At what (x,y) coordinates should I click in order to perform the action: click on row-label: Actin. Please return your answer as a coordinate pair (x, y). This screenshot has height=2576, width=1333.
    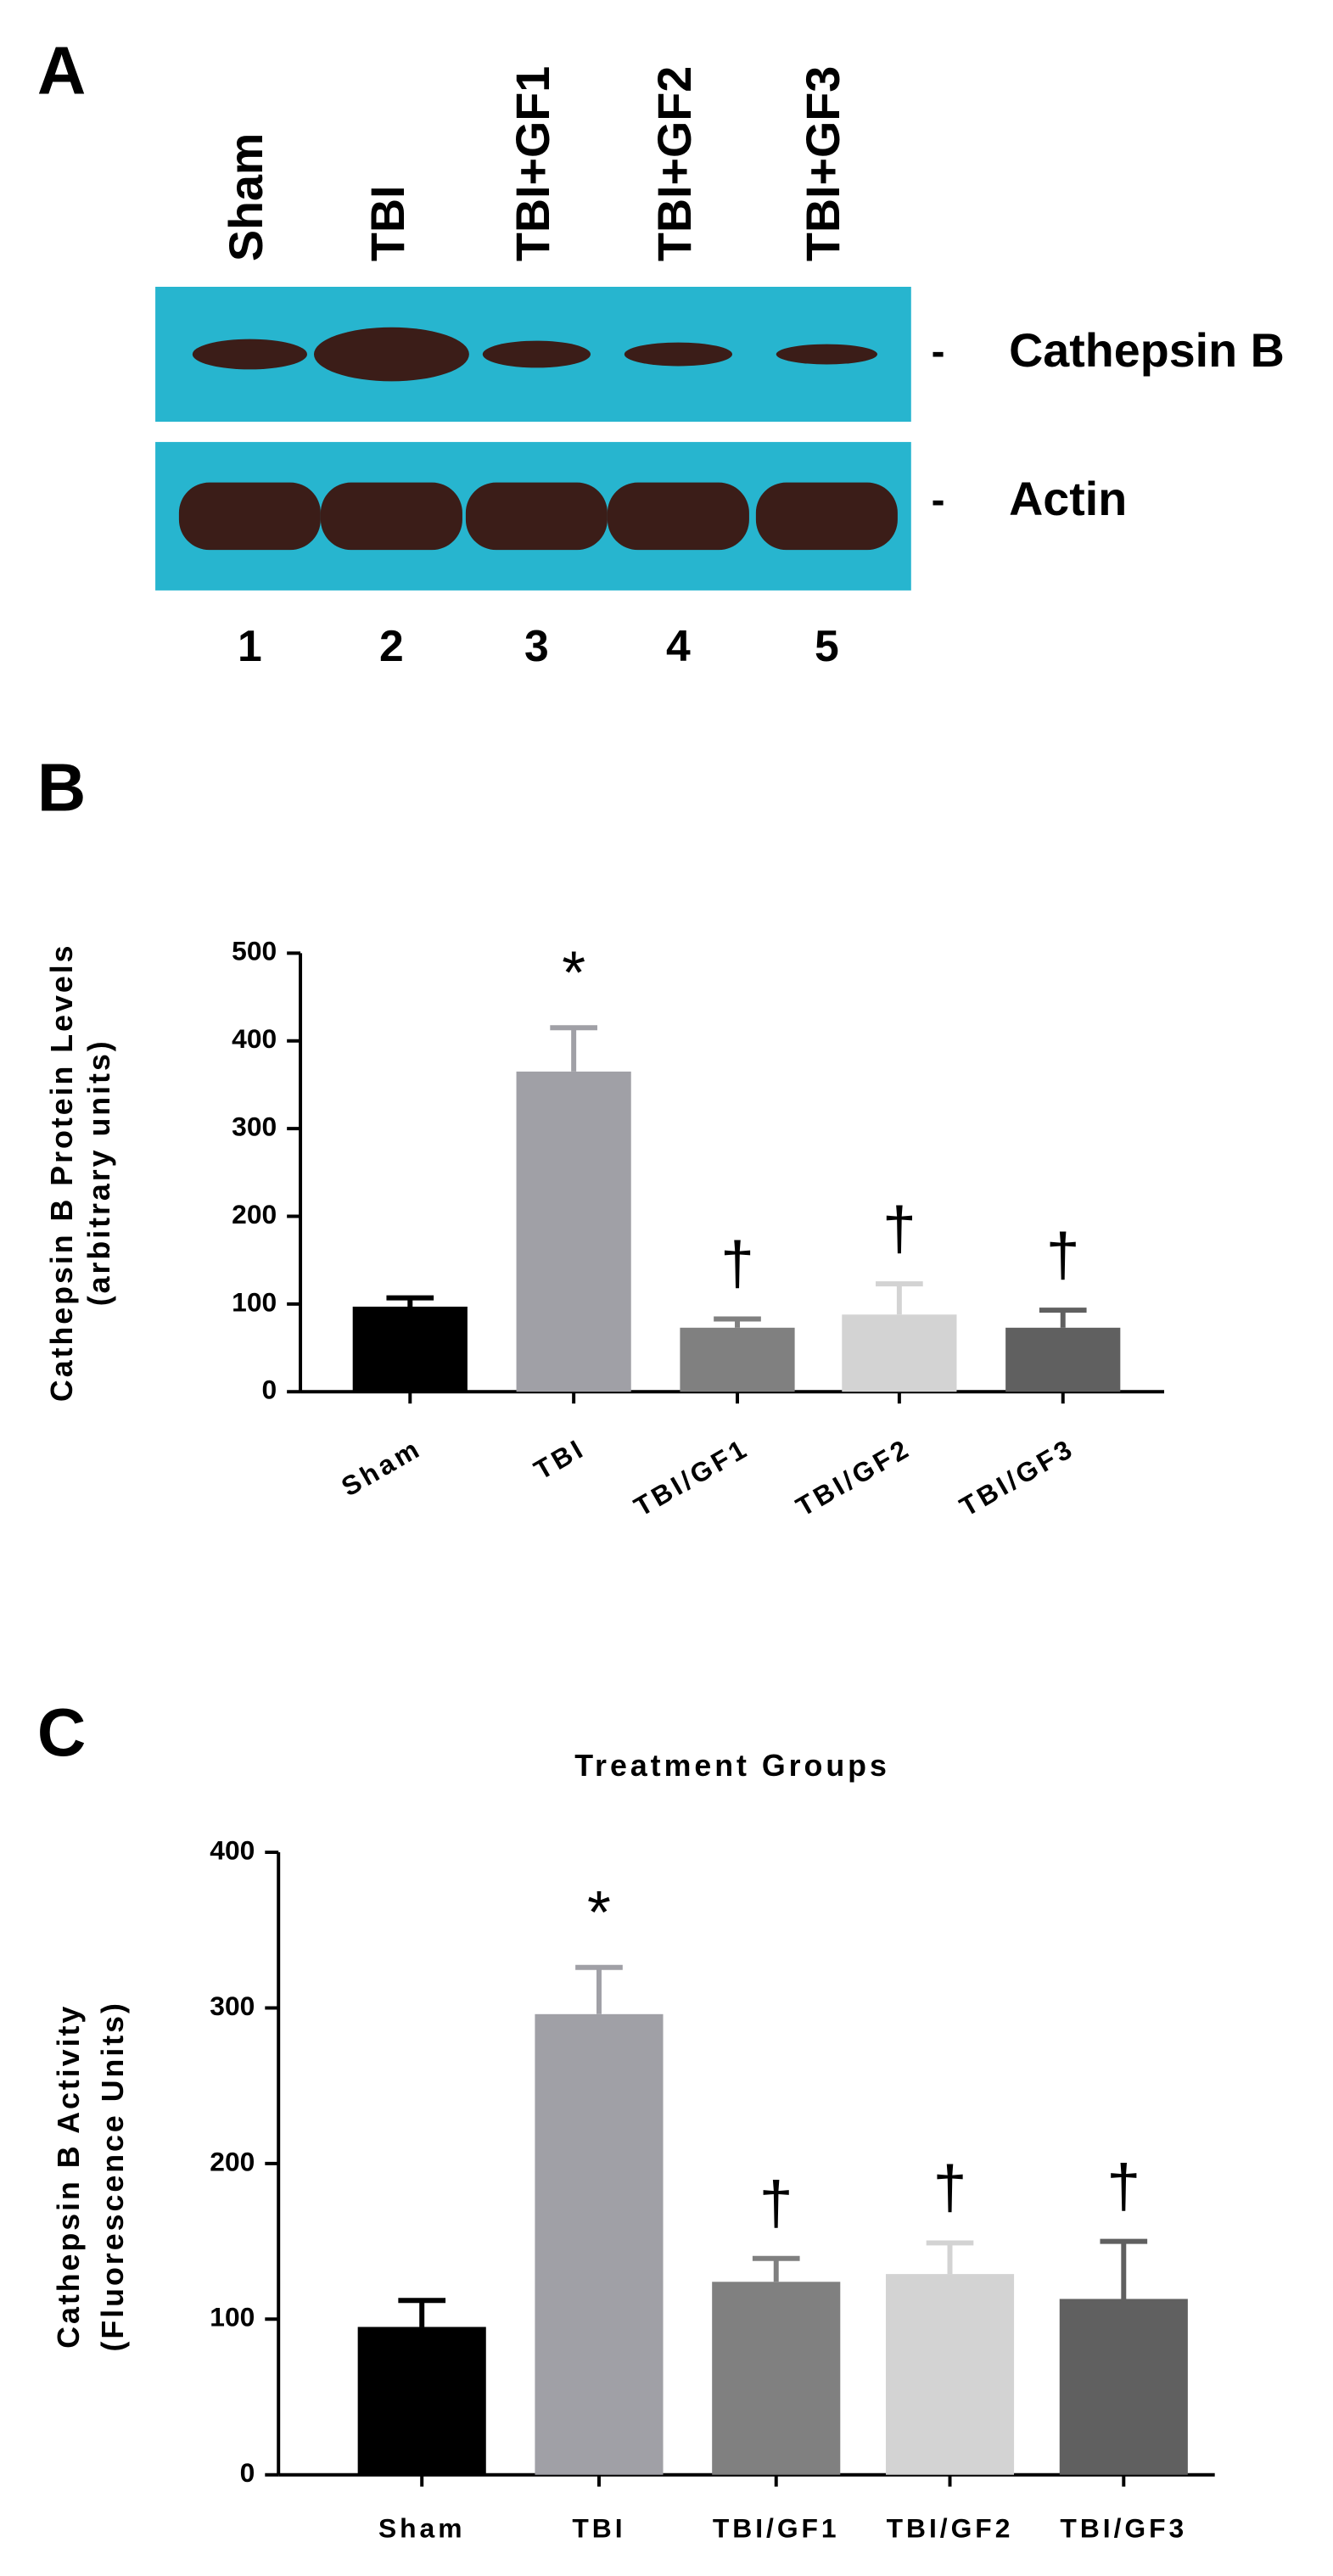
    Looking at the image, I should click on (1068, 499).